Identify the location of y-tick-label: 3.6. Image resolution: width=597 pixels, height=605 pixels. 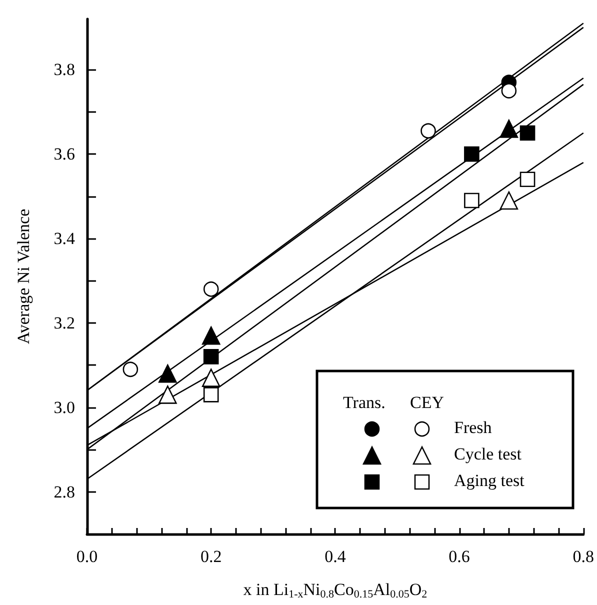
(64, 154).